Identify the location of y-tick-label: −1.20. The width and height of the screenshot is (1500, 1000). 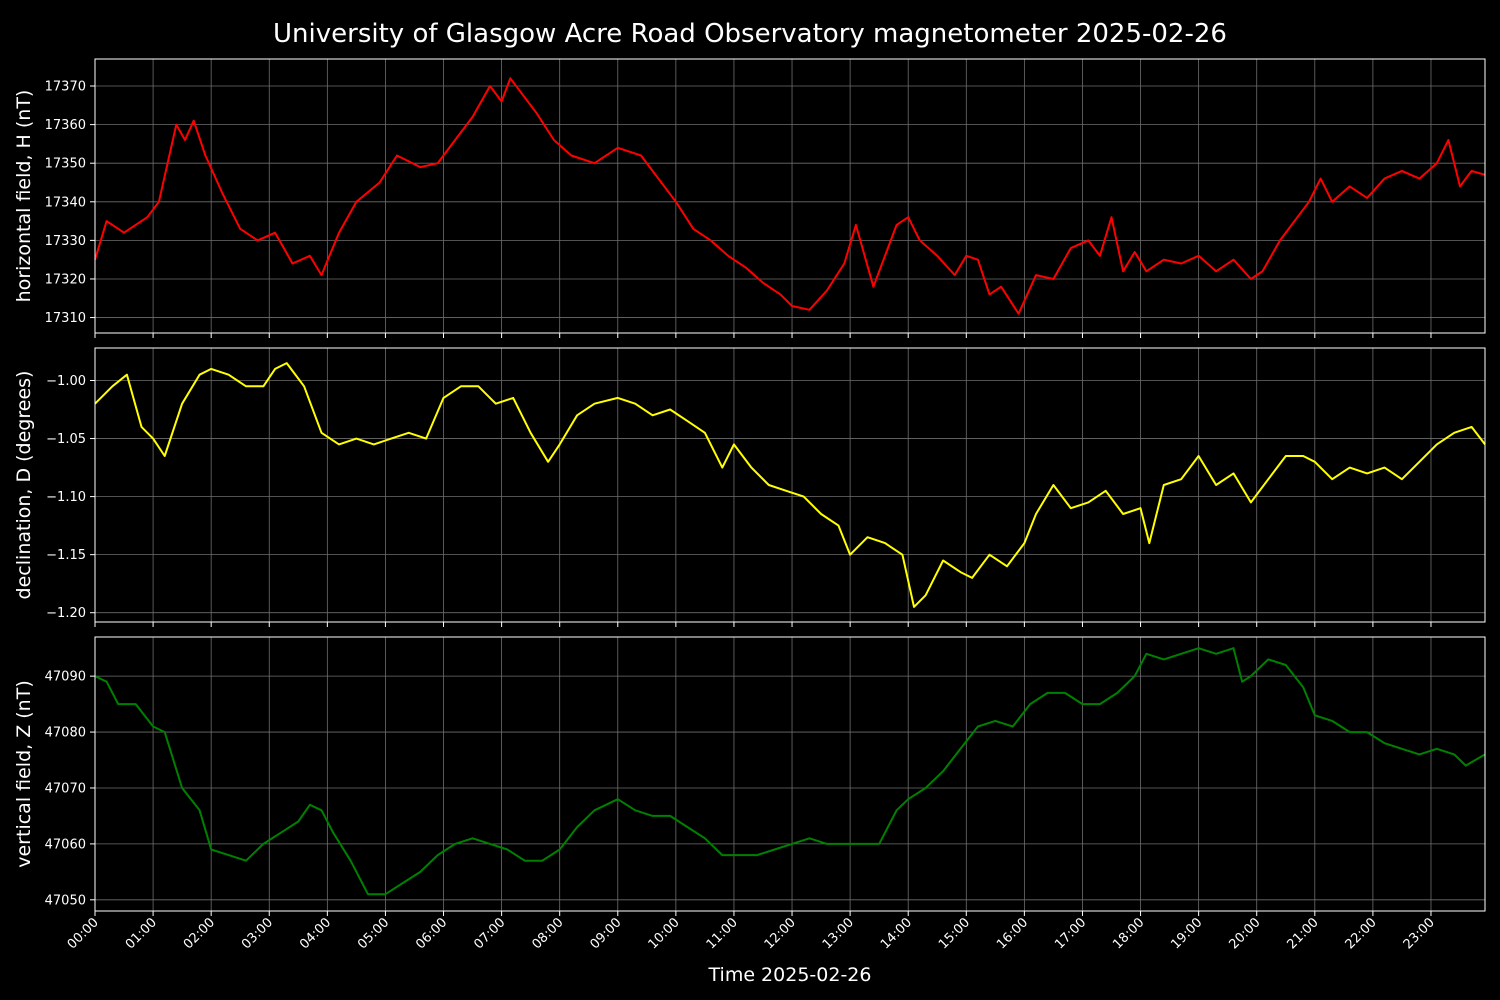
(66, 613).